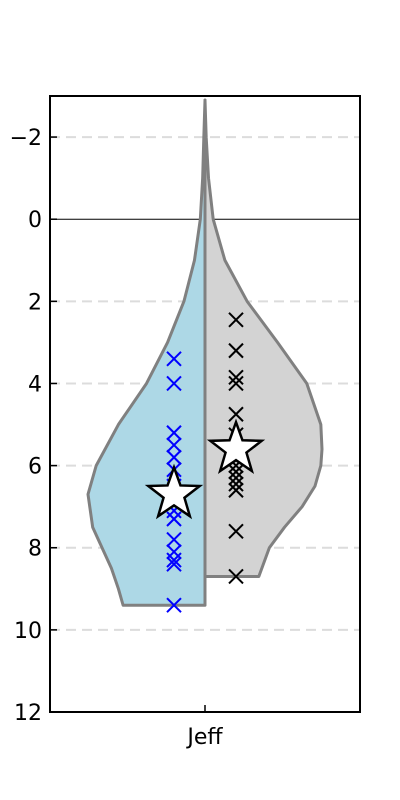 This screenshot has height=800, width=400. I want to click on y-tick-label: 10, so click(28, 631).